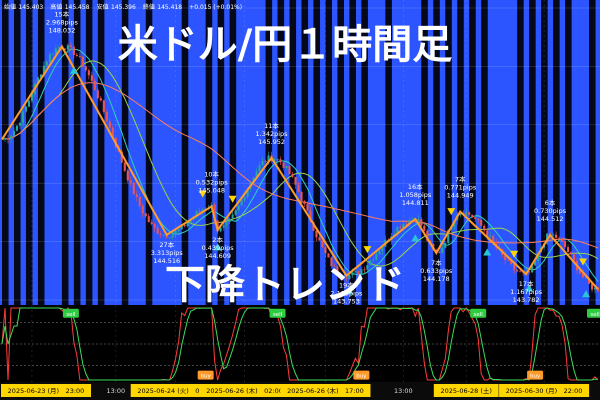 This screenshot has width=600, height=400. Describe the element at coordinates (62, 21) in the screenshot. I see `swing-label: 15本 2.968pips 148.032` at that location.